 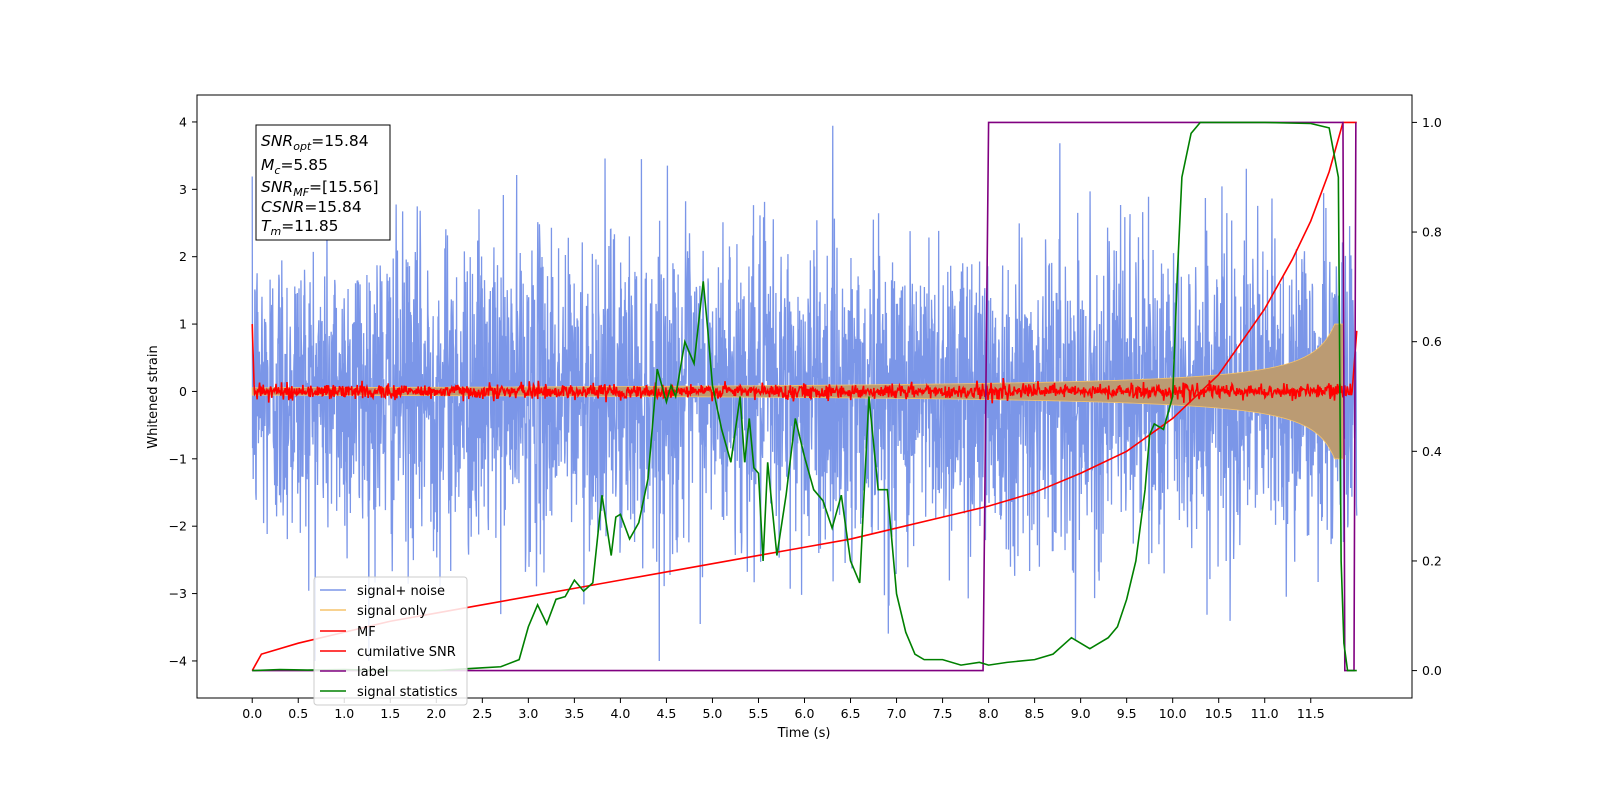 I want to click on y-tick-label: 2, so click(x=183, y=256).